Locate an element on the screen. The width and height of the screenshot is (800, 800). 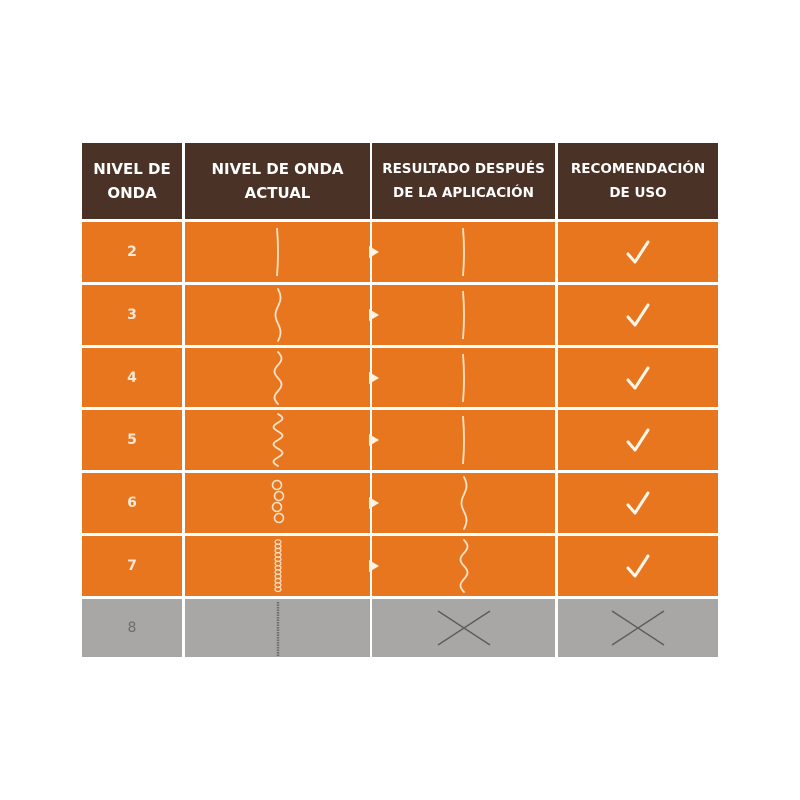
coil-tight-icon is located at coordinates (278, 566).